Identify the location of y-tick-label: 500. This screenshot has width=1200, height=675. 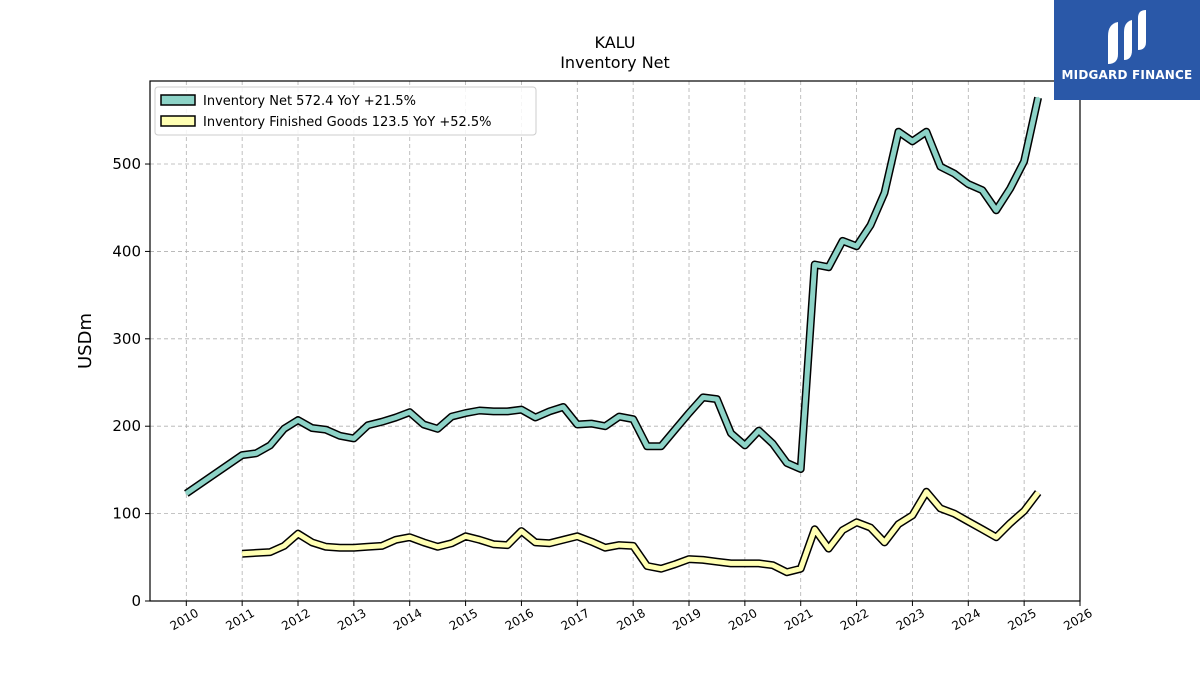
(126, 164).